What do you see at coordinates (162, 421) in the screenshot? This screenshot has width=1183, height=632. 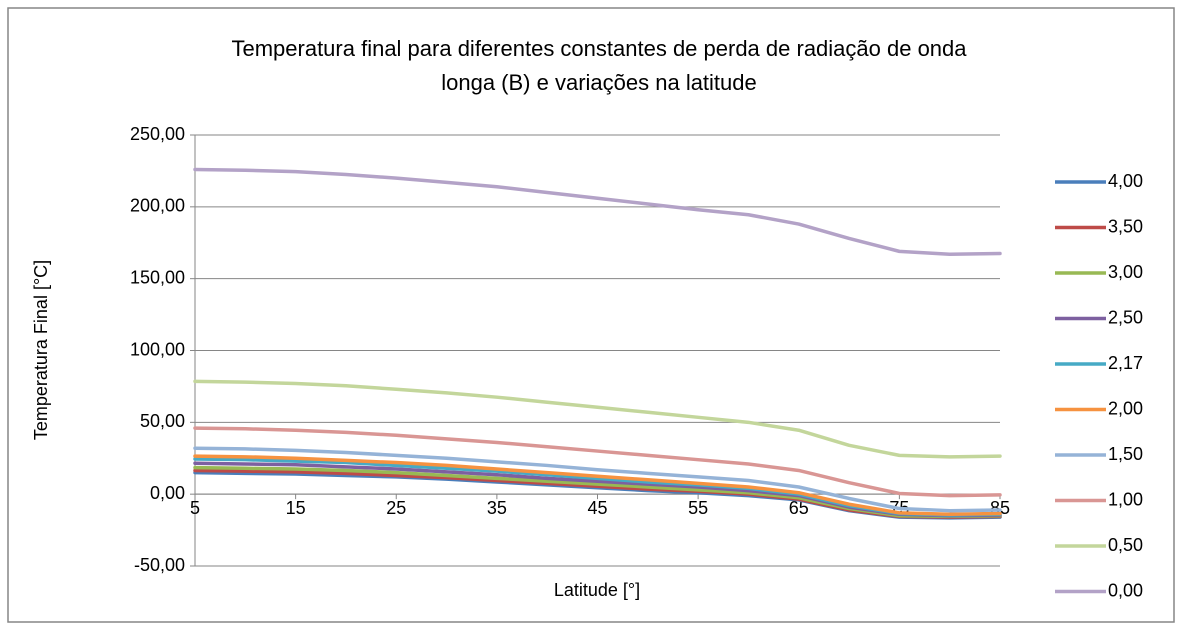 I see `y-tick-label: 50,00` at bounding box center [162, 421].